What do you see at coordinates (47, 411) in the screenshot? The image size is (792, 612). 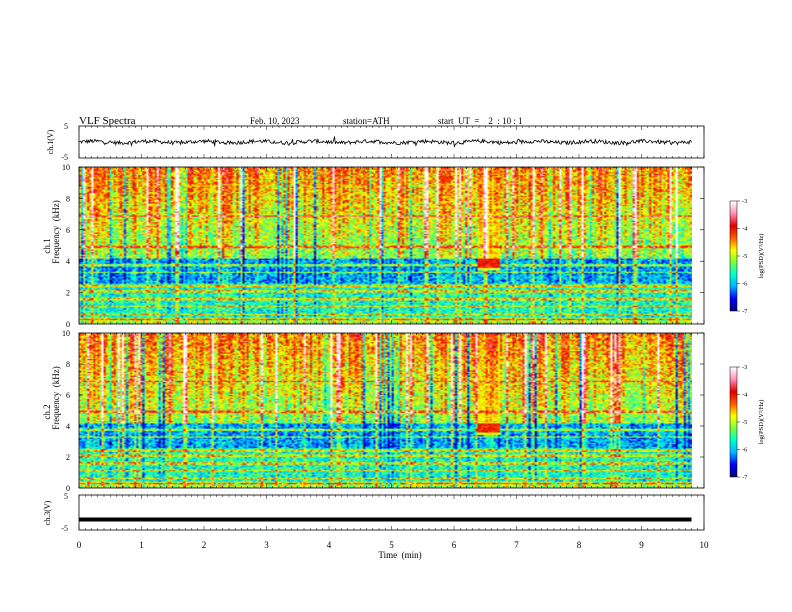 I see `ch2-channel-label: ch.2` at bounding box center [47, 411].